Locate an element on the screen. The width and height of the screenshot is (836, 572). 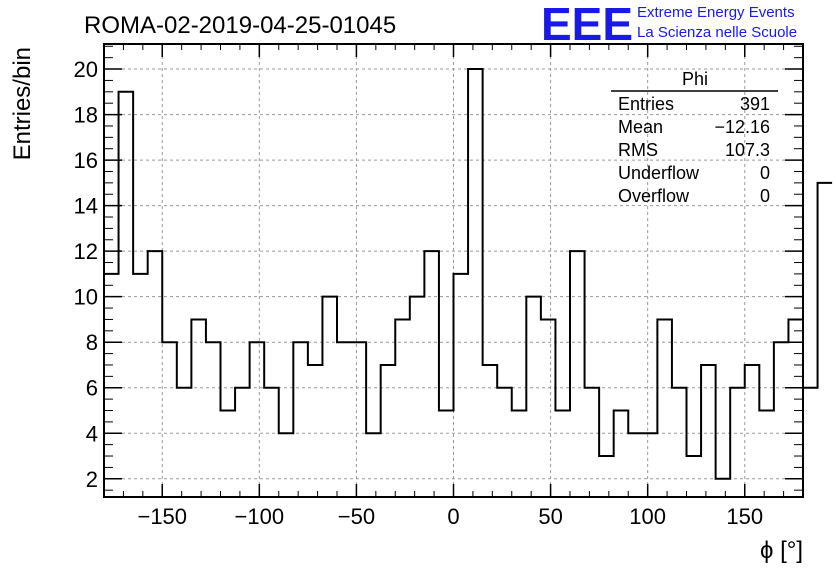
x-tick-label: 150 is located at coordinates (744, 516).